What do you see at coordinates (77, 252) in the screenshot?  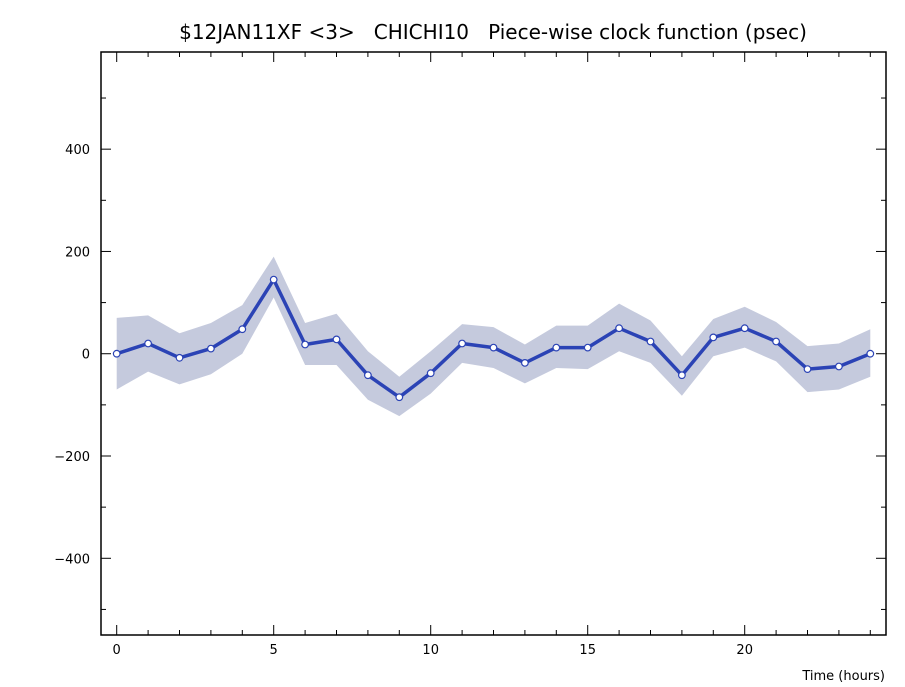 I see `y-tick-label: 200` at bounding box center [77, 252].